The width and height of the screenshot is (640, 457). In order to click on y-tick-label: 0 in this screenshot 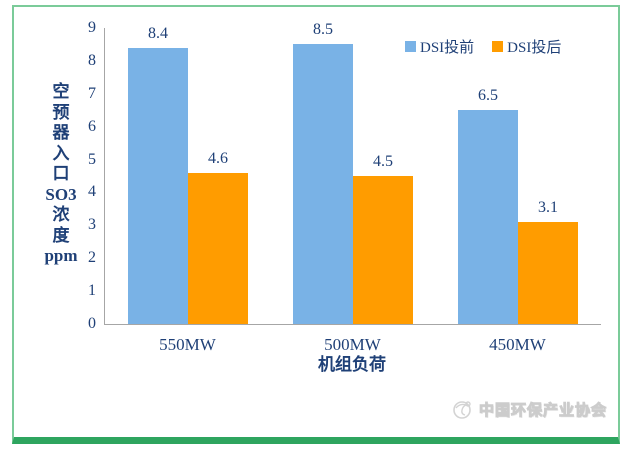, I will do `click(92, 323)`.